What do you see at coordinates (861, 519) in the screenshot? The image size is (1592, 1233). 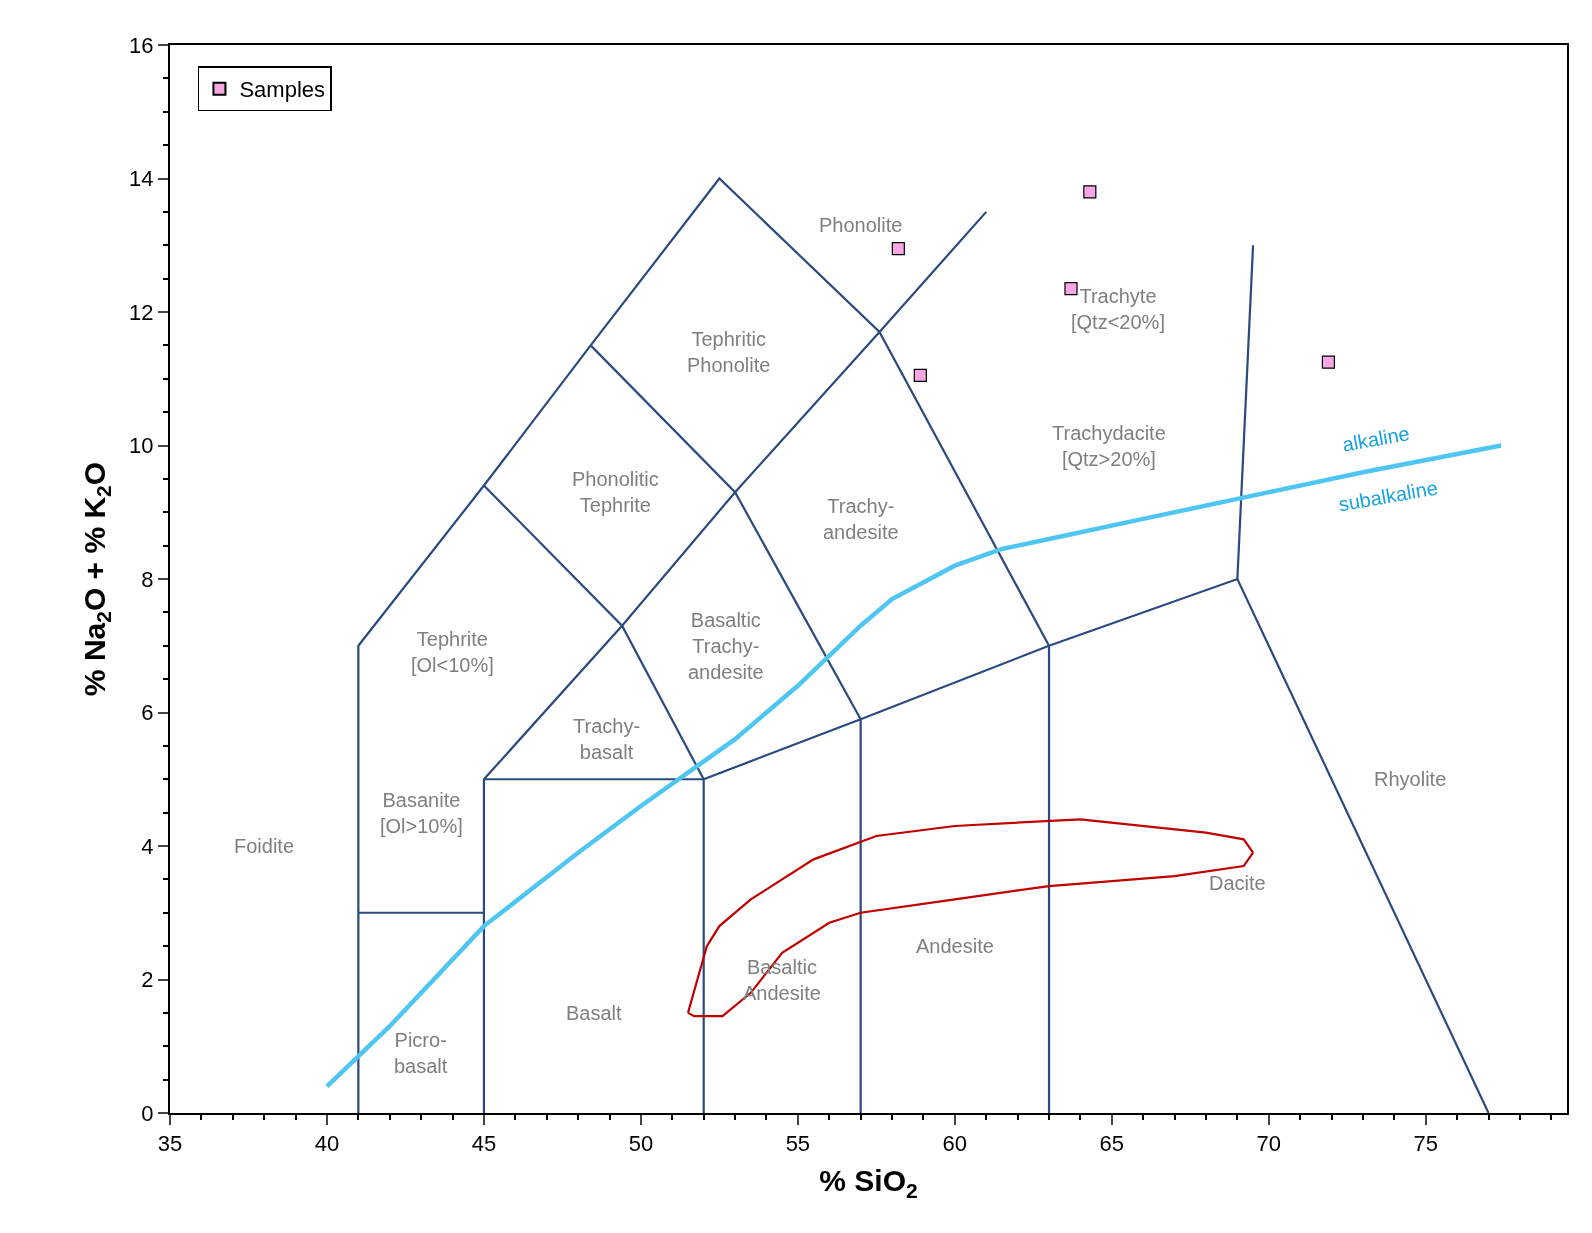 I see `annotation: Trachy- andesite` at bounding box center [861, 519].